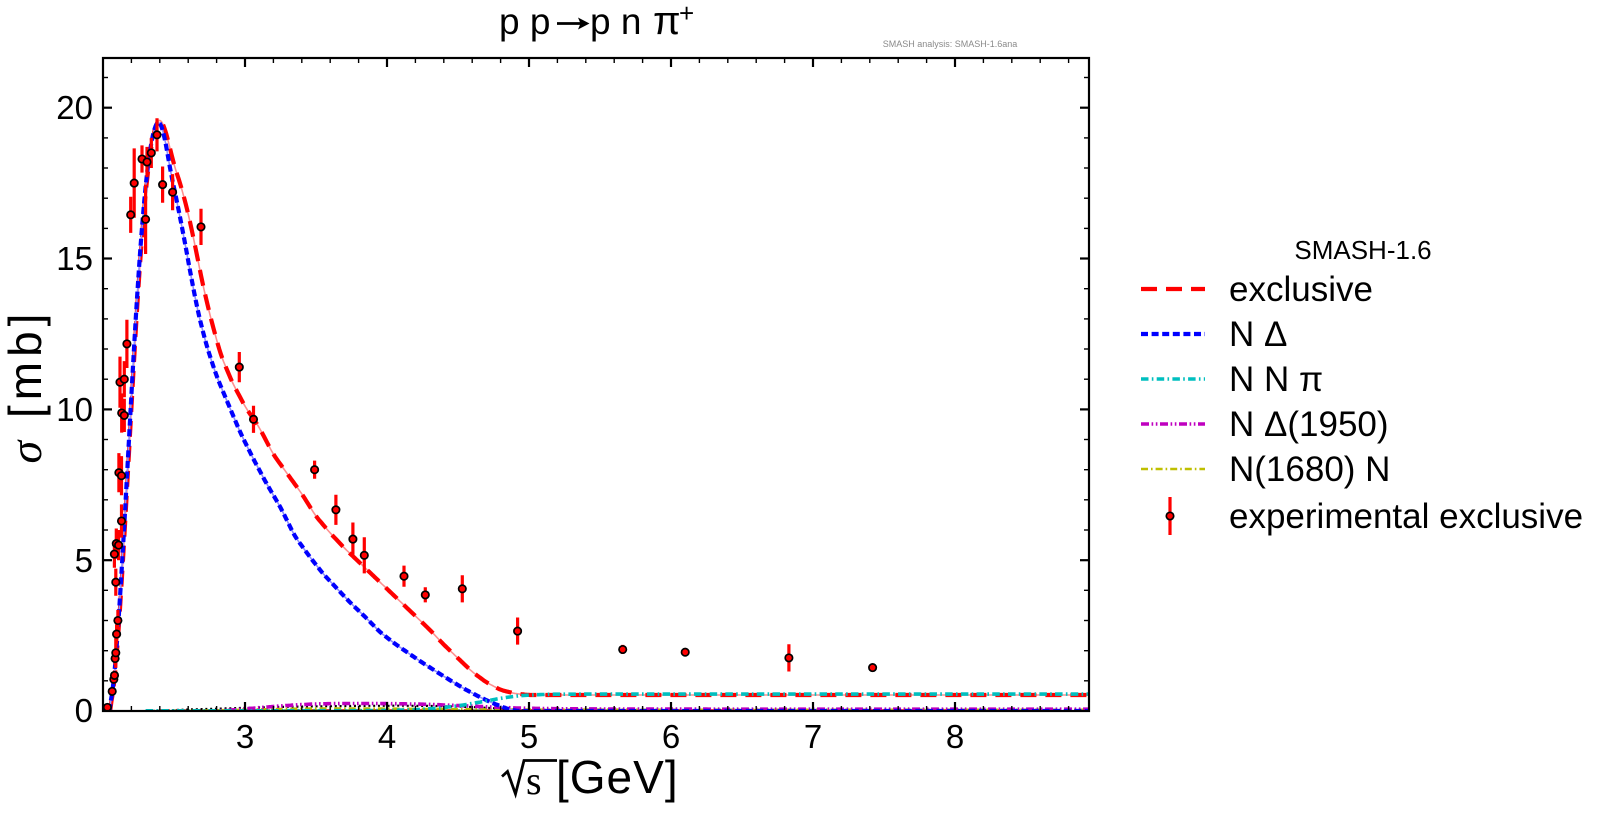 The height and width of the screenshot is (816, 1600). What do you see at coordinates (74, 409) in the screenshot?
I see `svg-text: 10` at bounding box center [74, 409].